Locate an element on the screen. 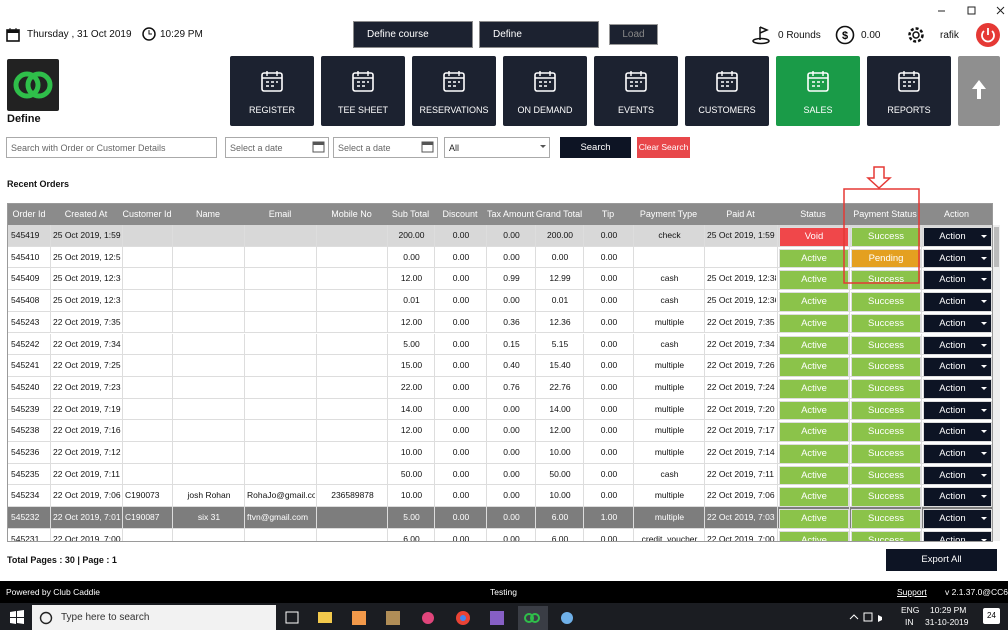 This screenshot has width=1008, height=630. status-badge: Active is located at coordinates (814, 497).